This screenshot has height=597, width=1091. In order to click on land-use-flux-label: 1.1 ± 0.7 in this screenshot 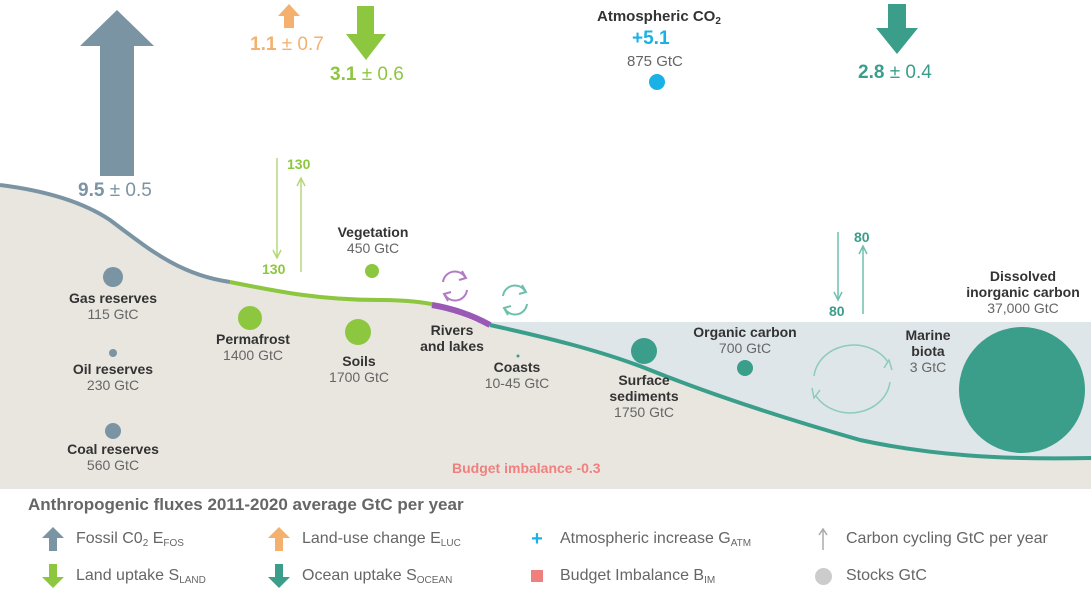, I will do `click(287, 45)`.